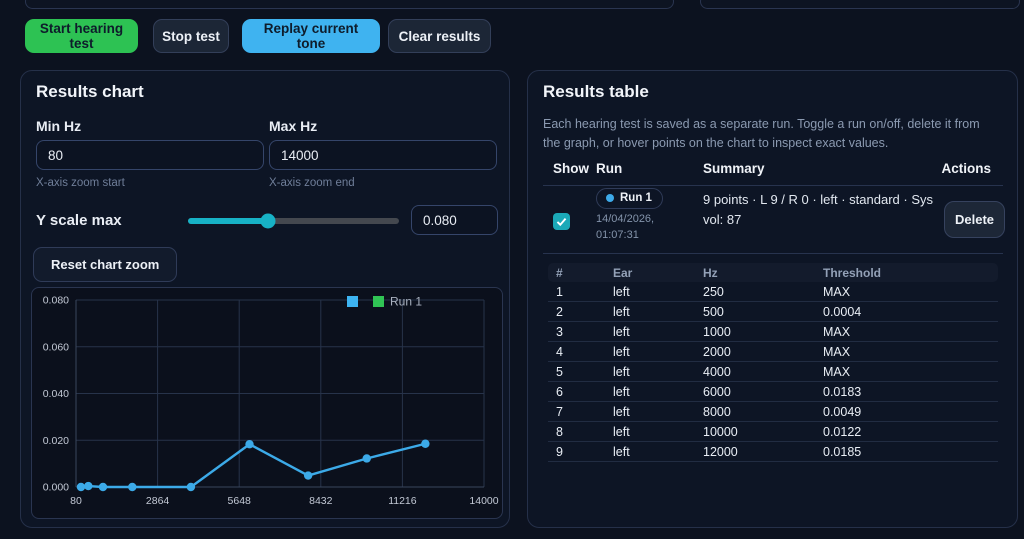 The image size is (1024, 539). Describe the element at coordinates (773, 272) in the screenshot. I see `data-table-header: # Ear Hz Threshold` at that location.